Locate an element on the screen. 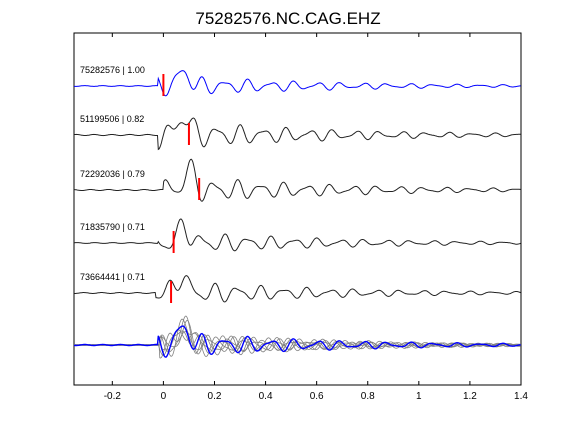  overlay-reference-trace is located at coordinates (297, 341).